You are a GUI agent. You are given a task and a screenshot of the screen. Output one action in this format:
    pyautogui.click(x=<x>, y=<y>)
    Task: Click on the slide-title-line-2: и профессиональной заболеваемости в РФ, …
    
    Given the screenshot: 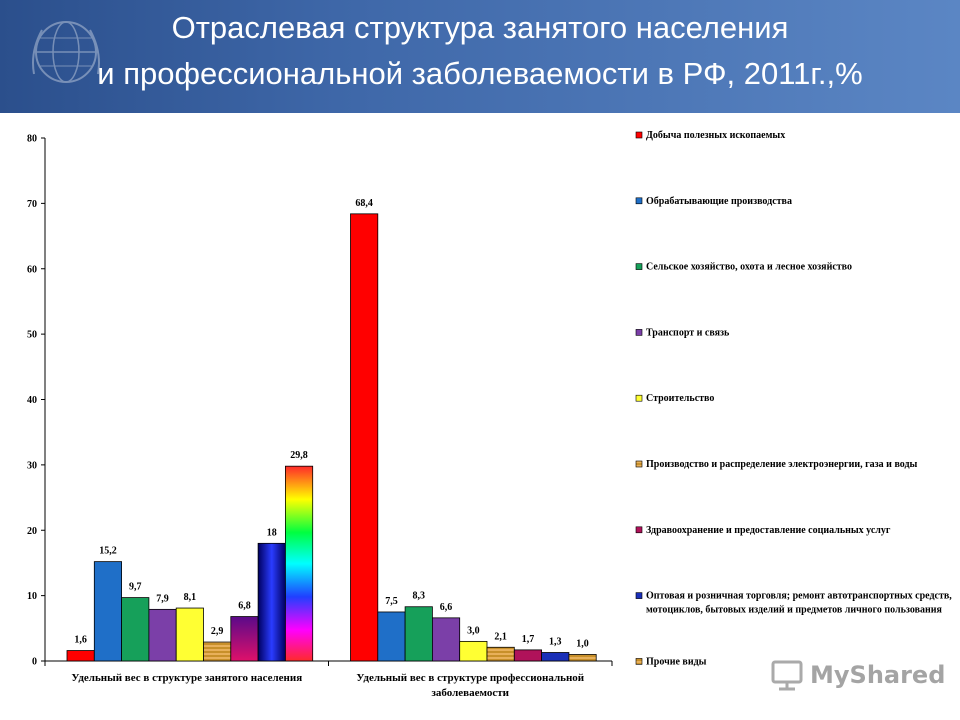 What is the action you would take?
    pyautogui.click(x=480, y=73)
    